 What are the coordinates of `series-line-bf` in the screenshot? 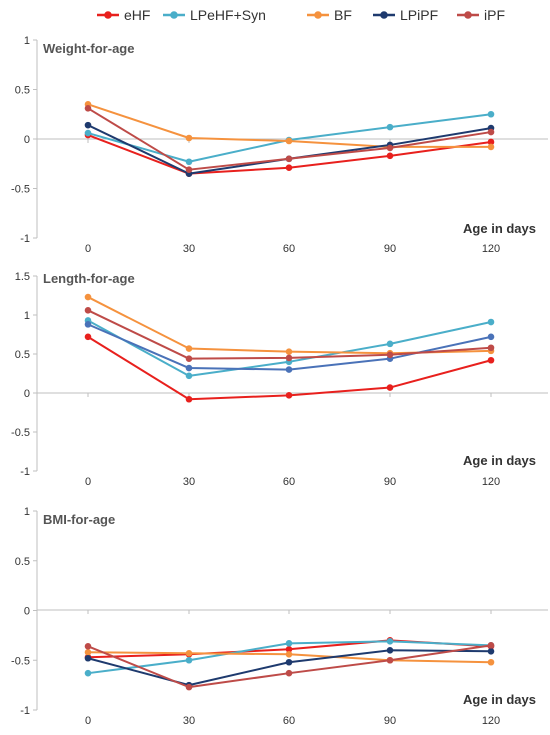 It's located at (289, 325).